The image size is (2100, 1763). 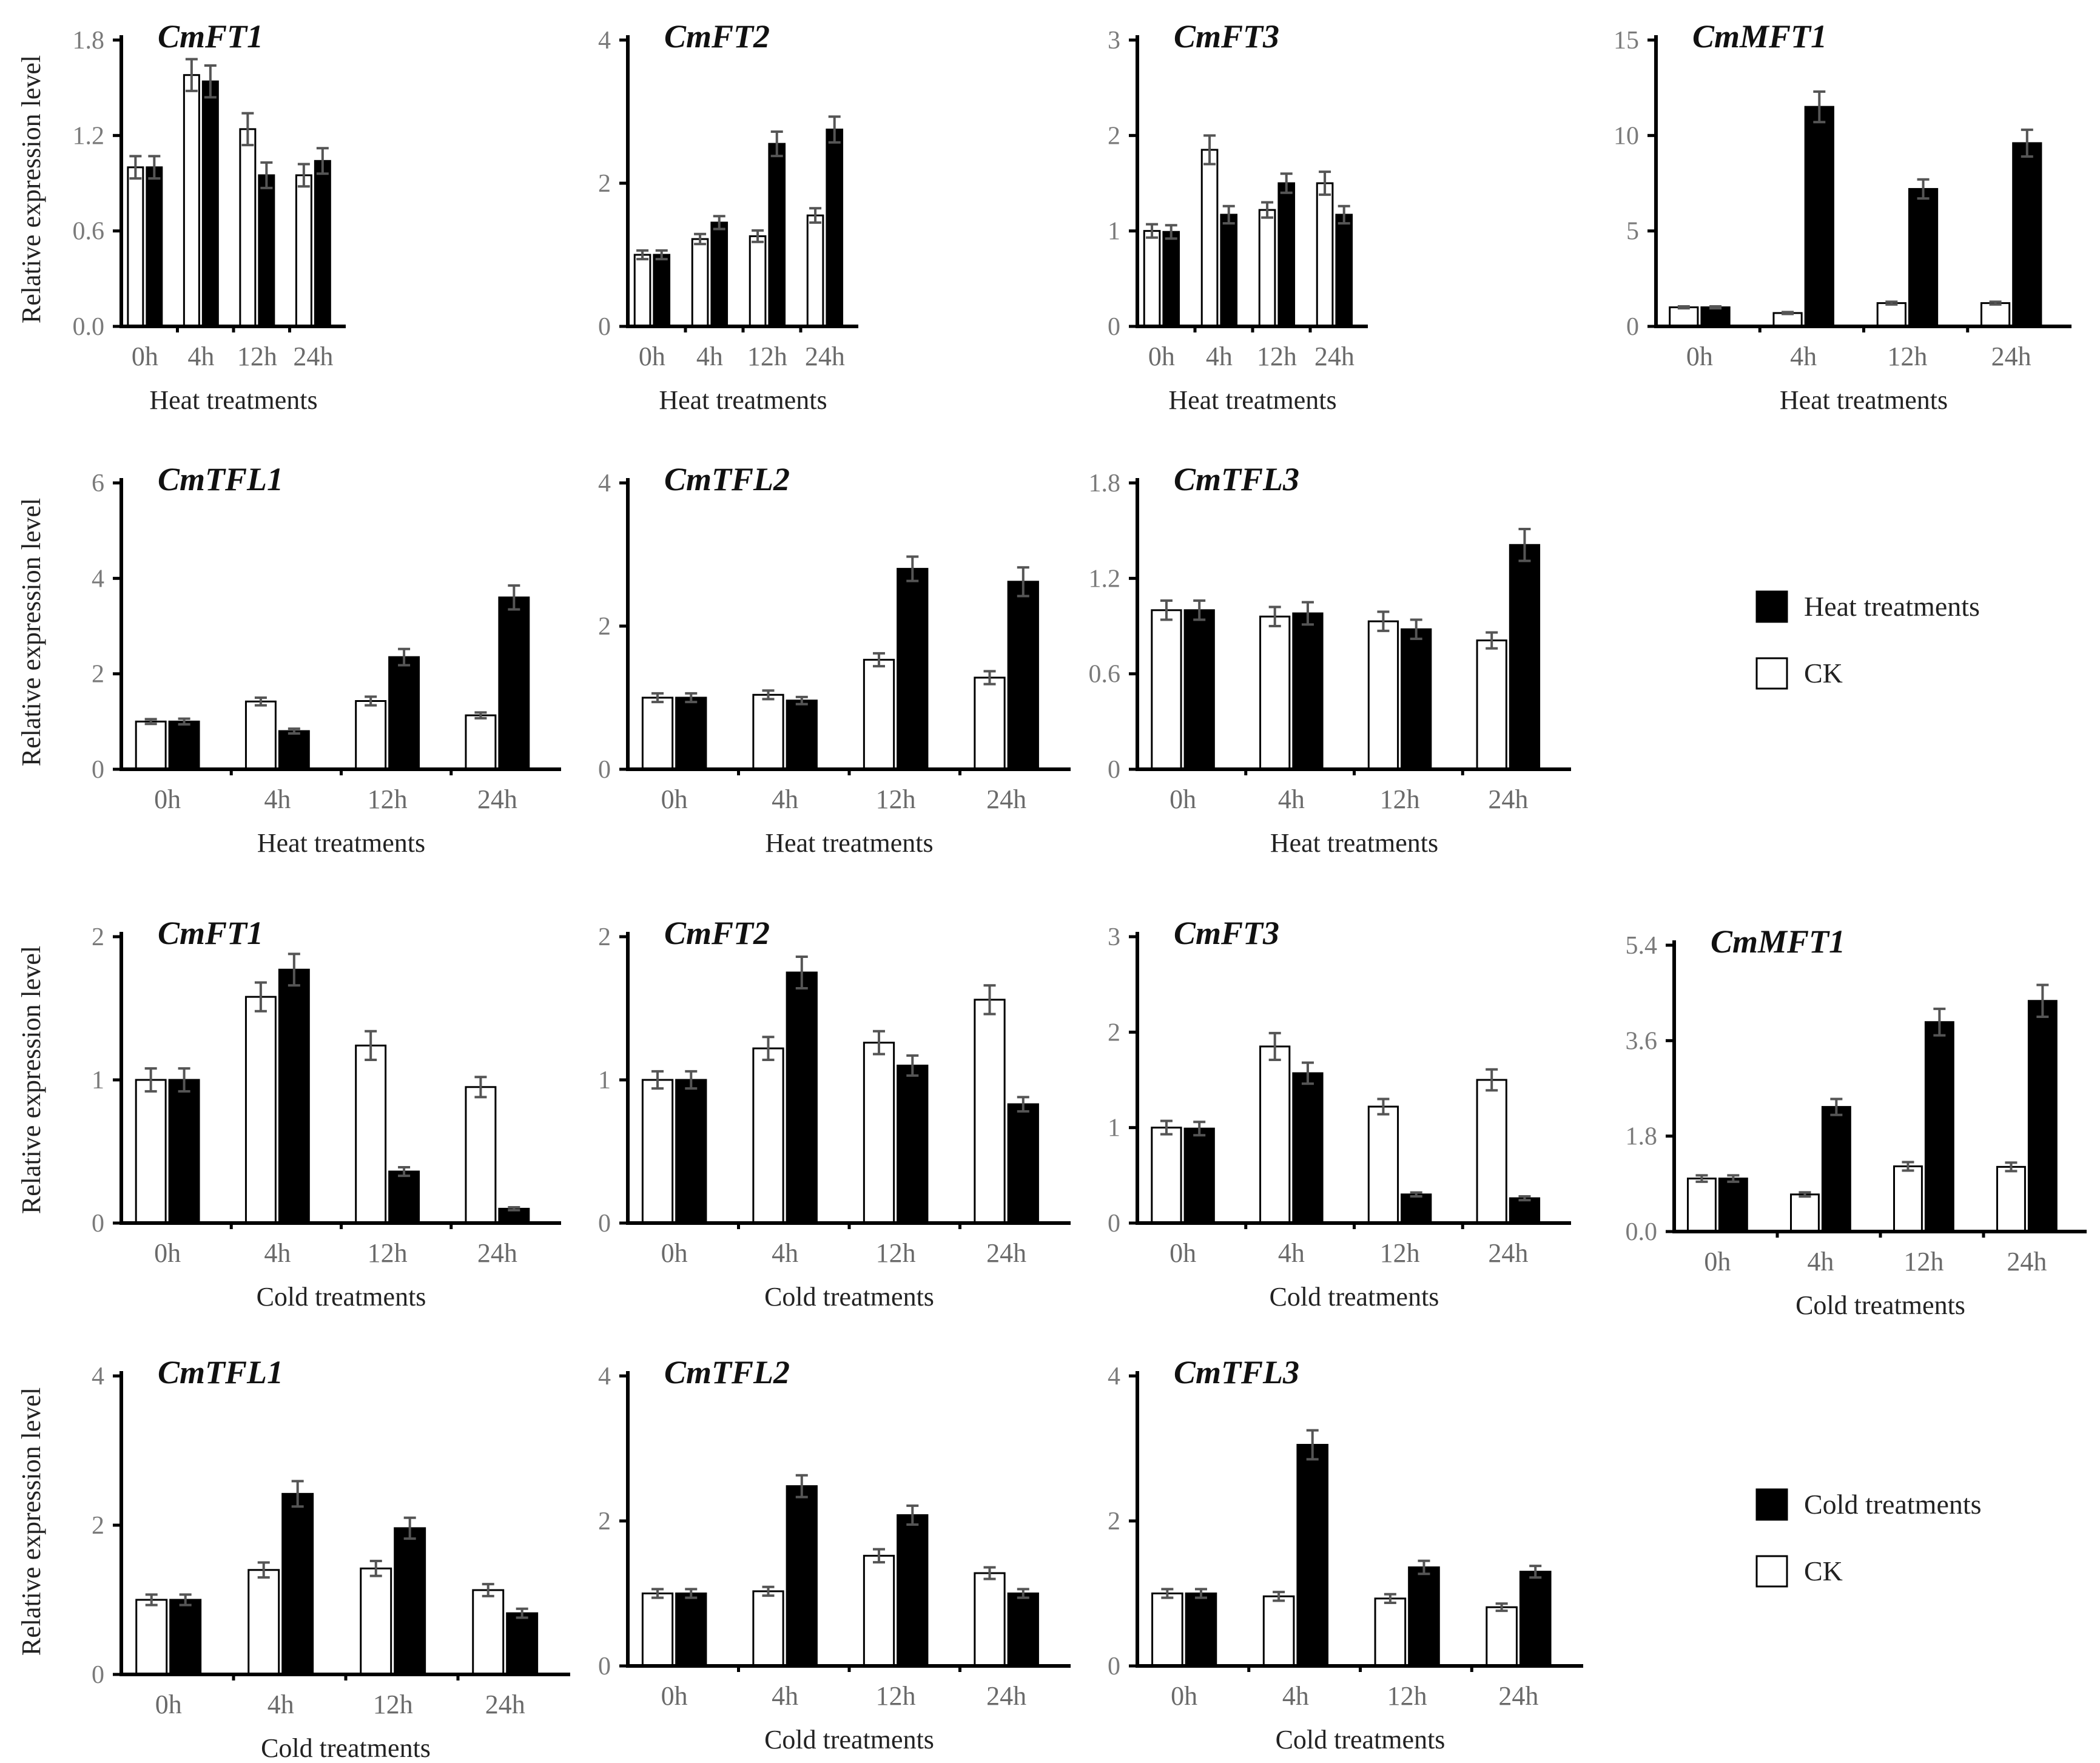 What do you see at coordinates (1771, 606) in the screenshot?
I see `legend-swatch-treatment` at bounding box center [1771, 606].